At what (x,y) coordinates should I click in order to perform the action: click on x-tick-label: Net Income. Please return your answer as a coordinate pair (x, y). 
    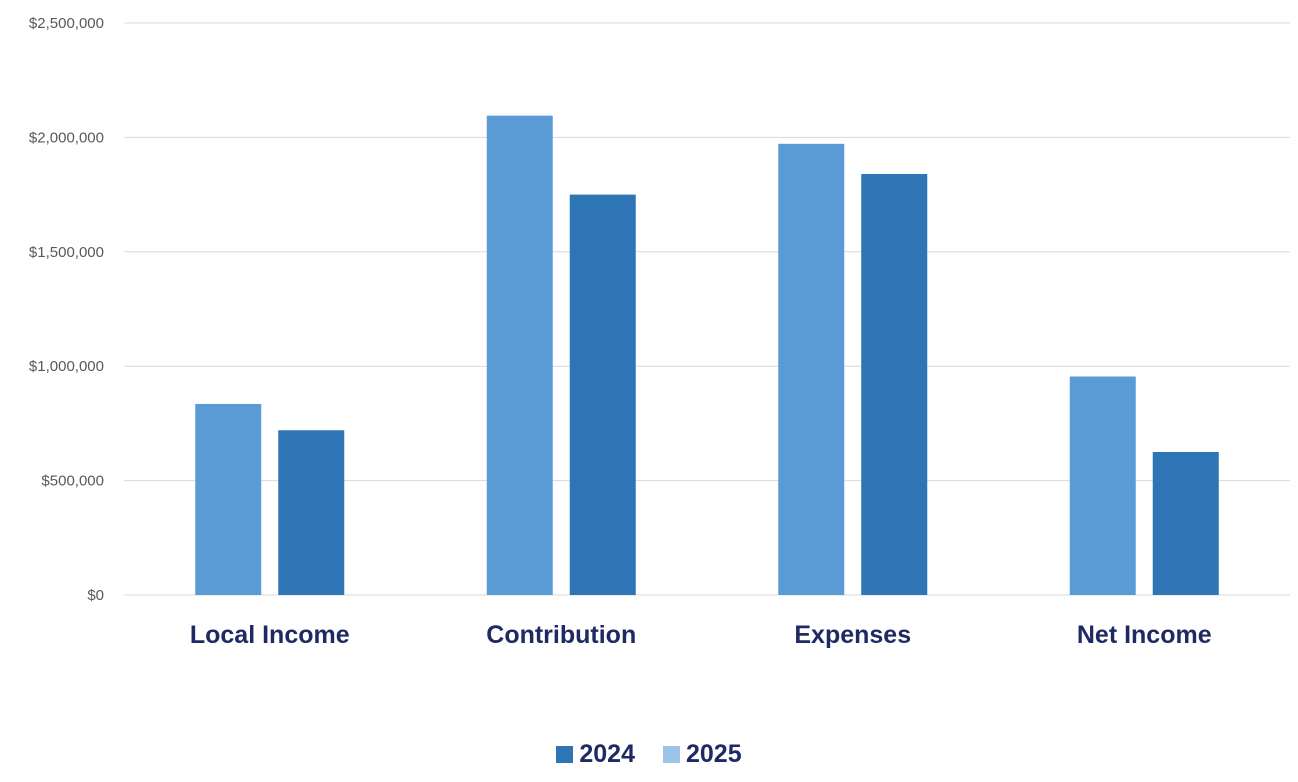
    Looking at the image, I should click on (1144, 635).